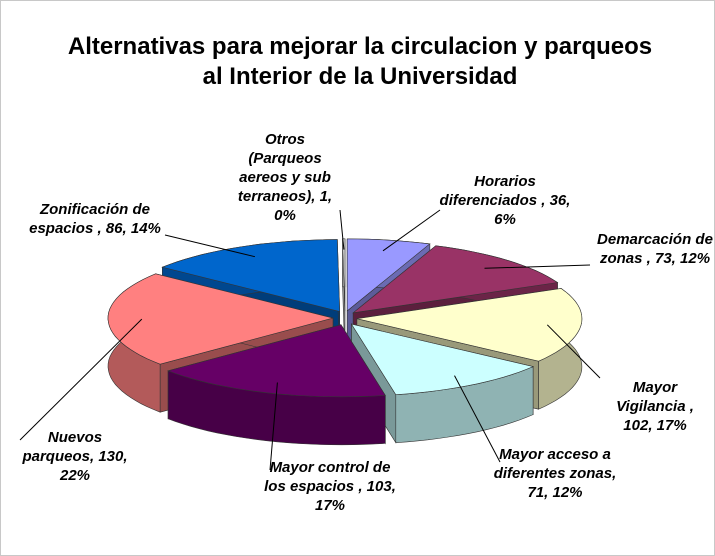 This screenshot has height=556, width=715. I want to click on label-category: Mayor control de los espacios ,, so click(327, 477).